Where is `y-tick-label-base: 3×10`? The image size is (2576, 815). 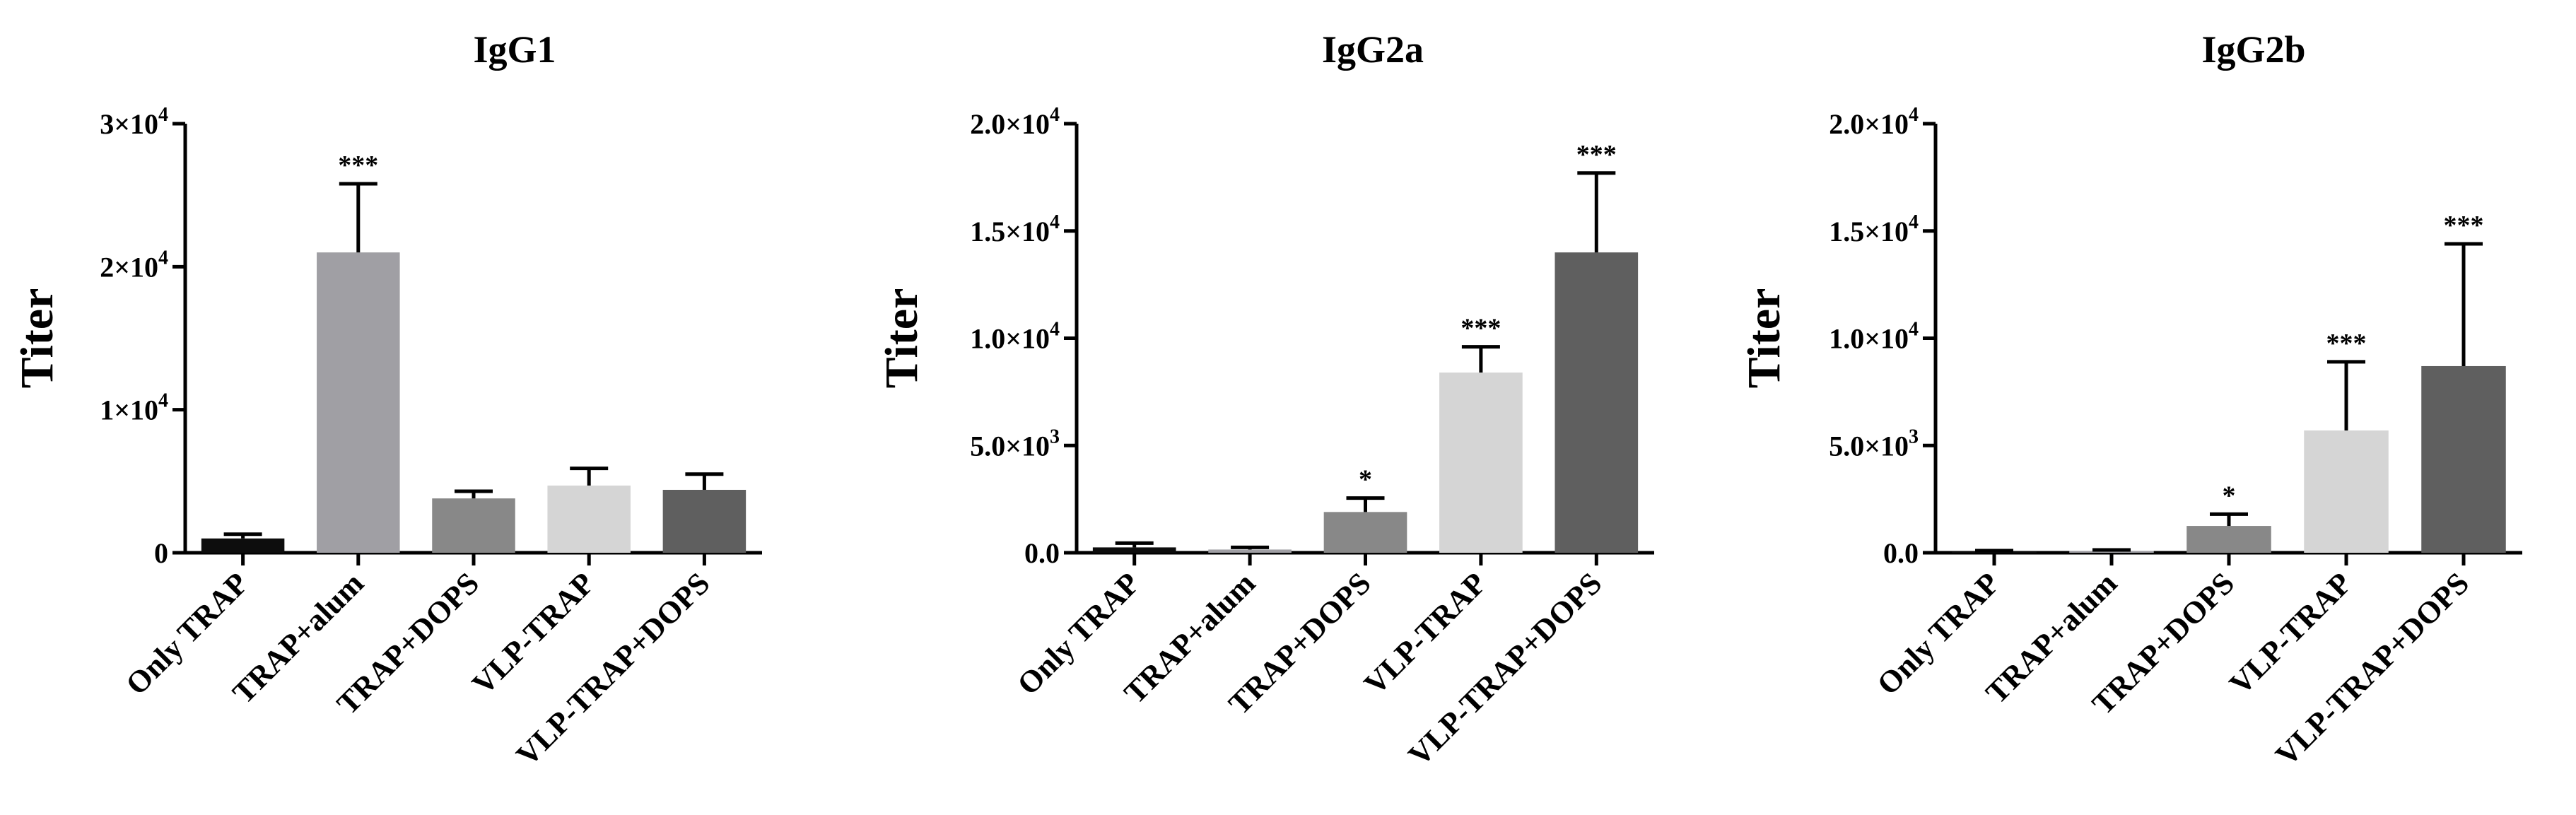
y-tick-label-base: 3×10 is located at coordinates (129, 124).